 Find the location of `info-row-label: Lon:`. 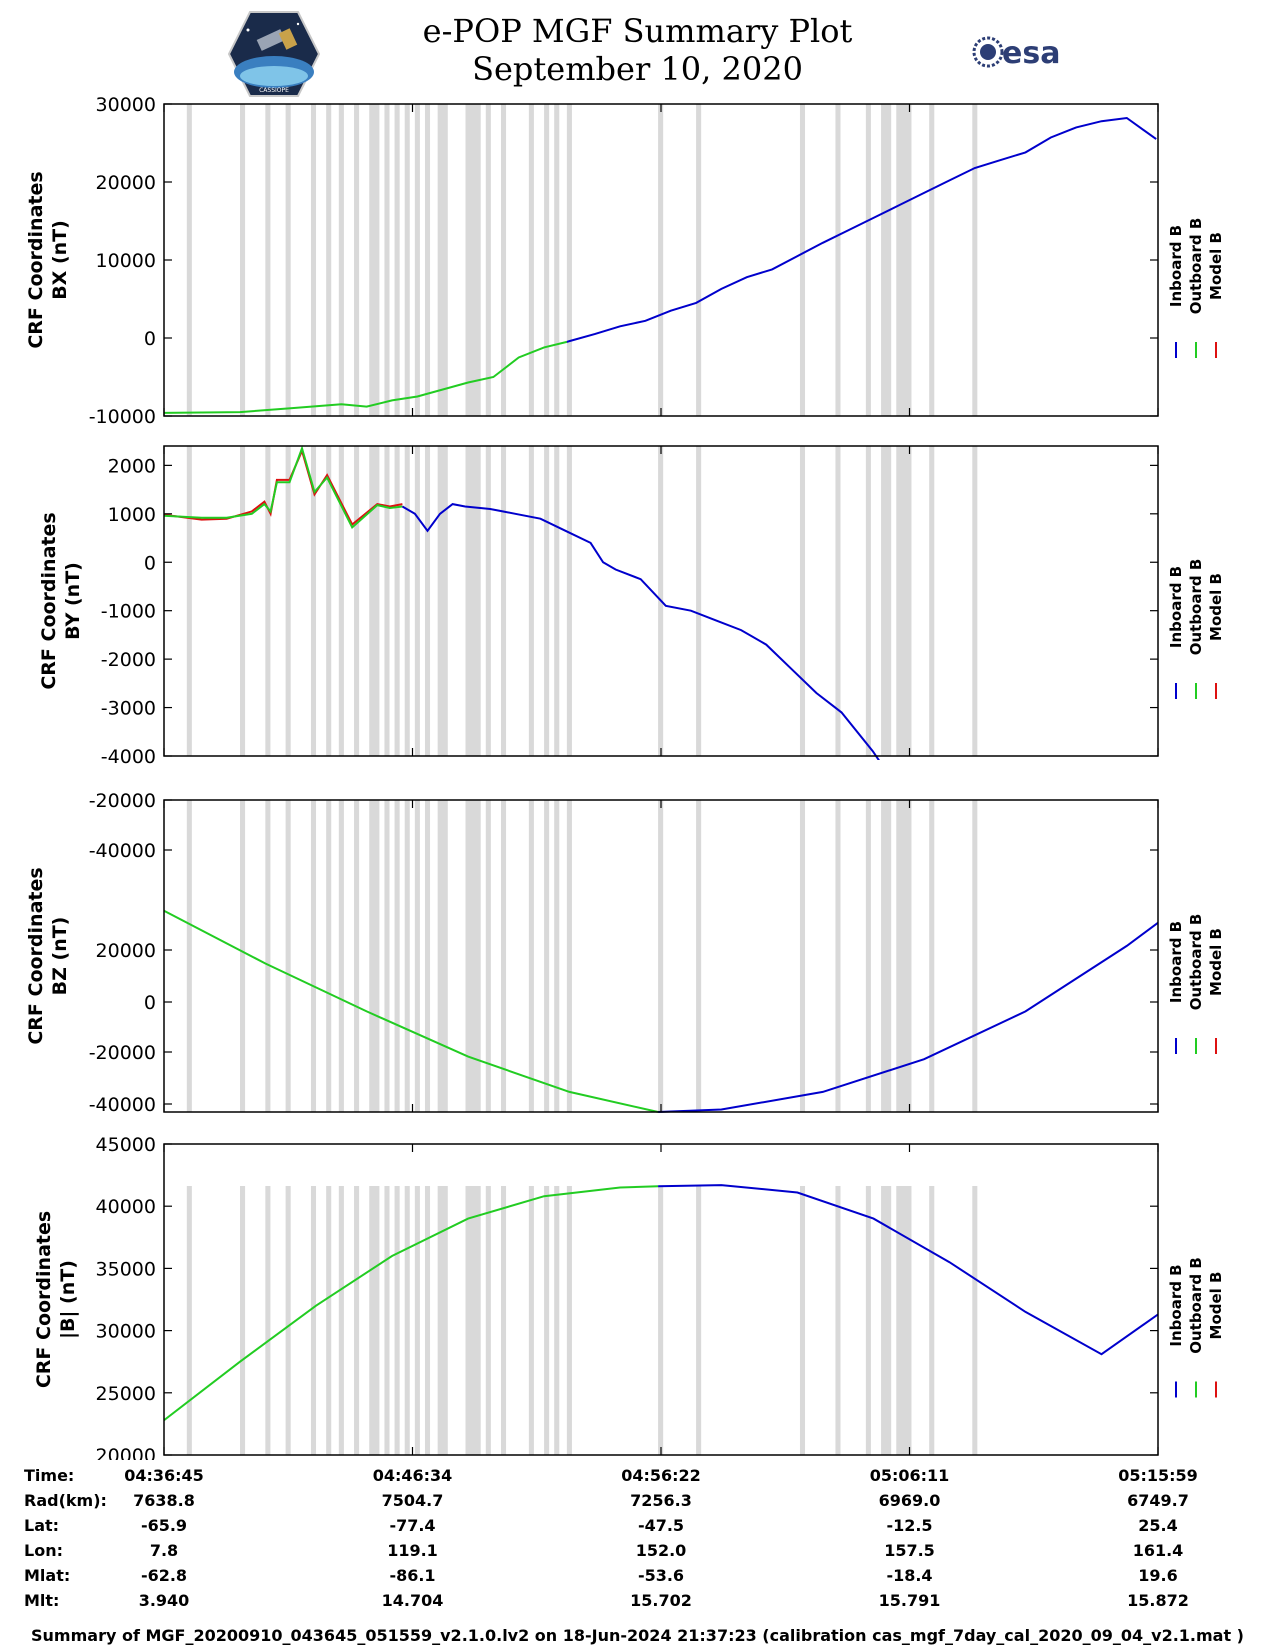

info-row-label: Lon: is located at coordinates (43, 1550).